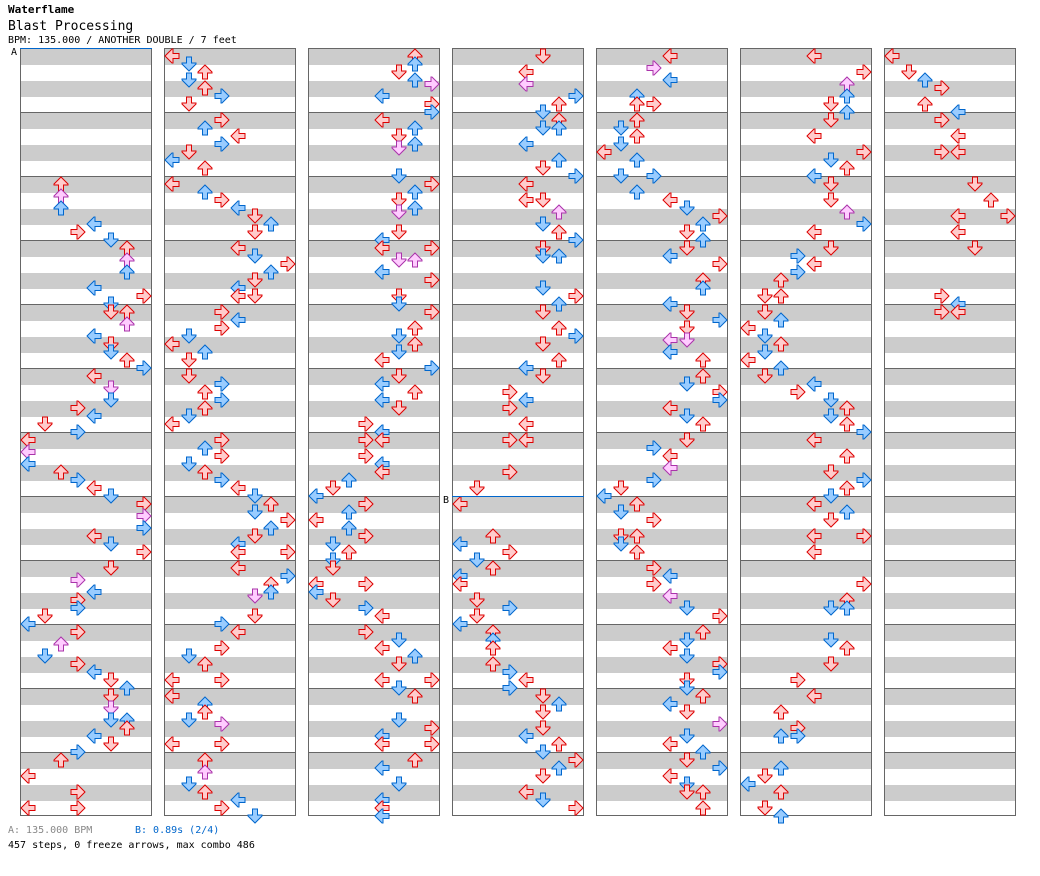  What do you see at coordinates (14, 52) in the screenshot?
I see `marker-label: A` at bounding box center [14, 52].